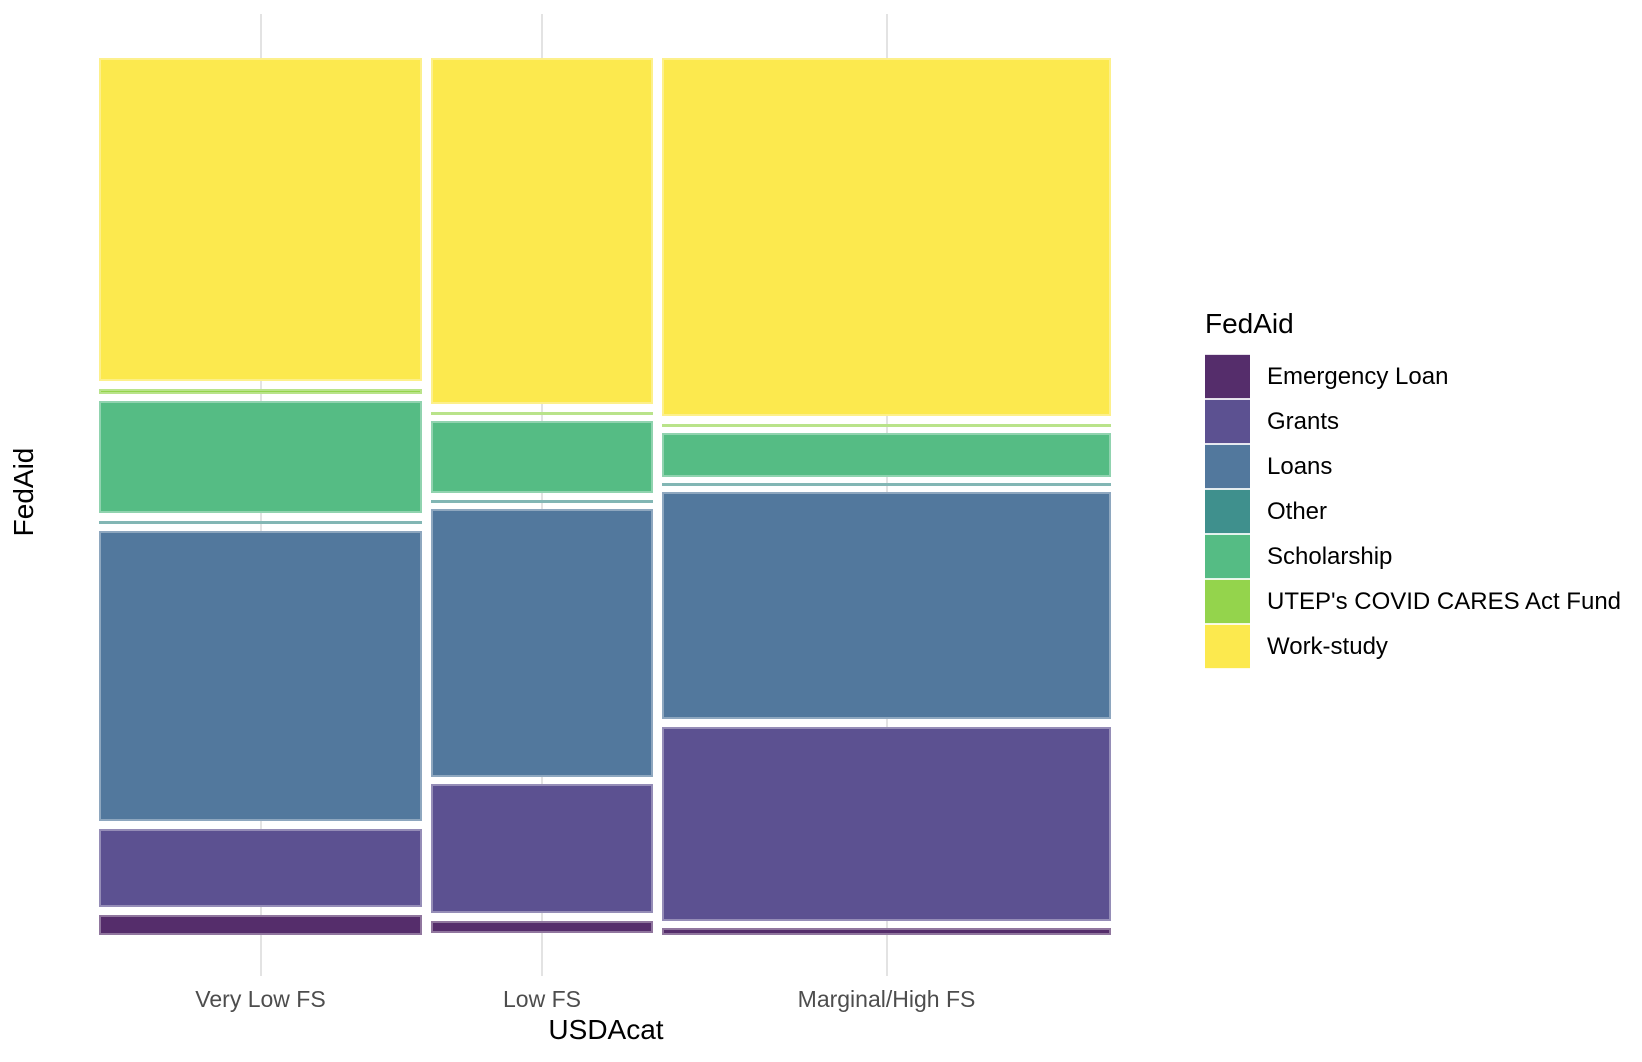  I want to click on segment-very-low-fs-loans, so click(260, 676).